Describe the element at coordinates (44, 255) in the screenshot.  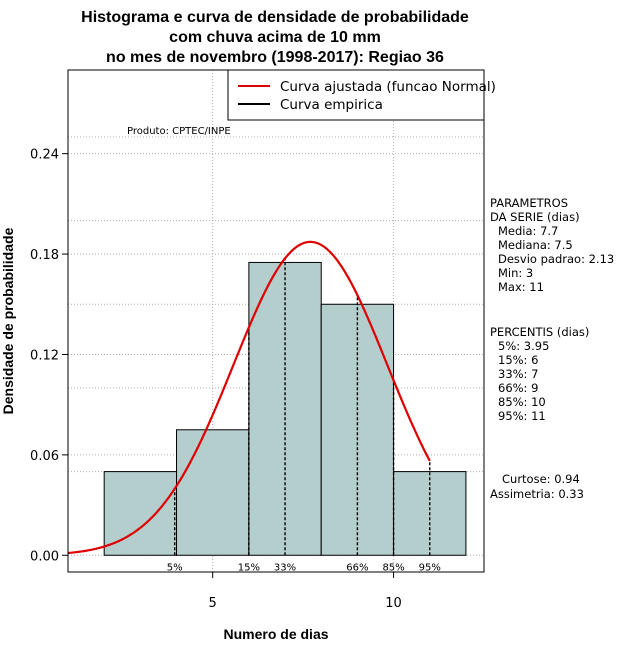
I see `y-tick-label: 0.18` at that location.